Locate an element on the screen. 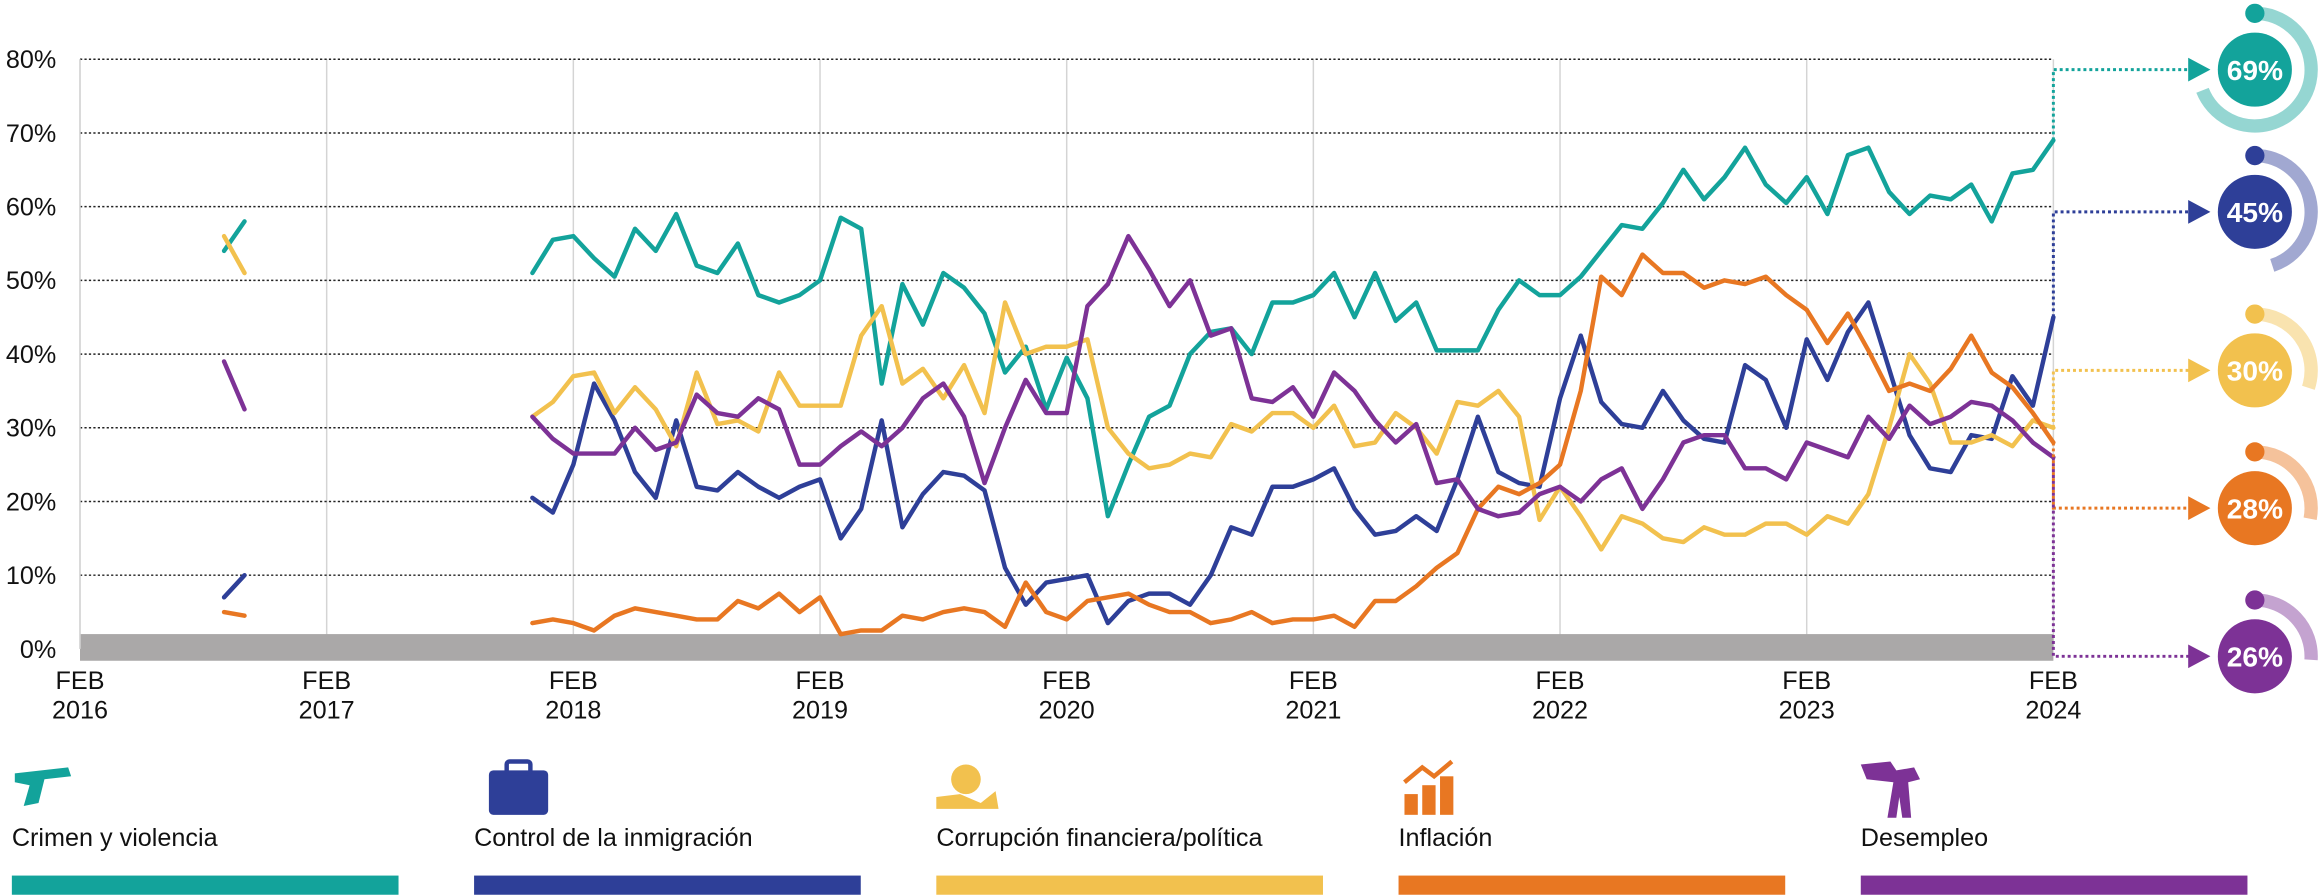  y-tick-label: 10% is located at coordinates (31, 576).